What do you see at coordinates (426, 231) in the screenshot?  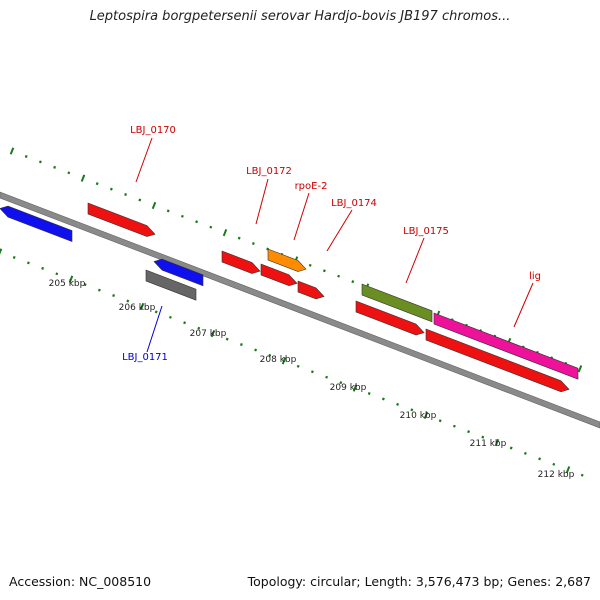 I see `gene-label: LBJ_0175` at bounding box center [426, 231].